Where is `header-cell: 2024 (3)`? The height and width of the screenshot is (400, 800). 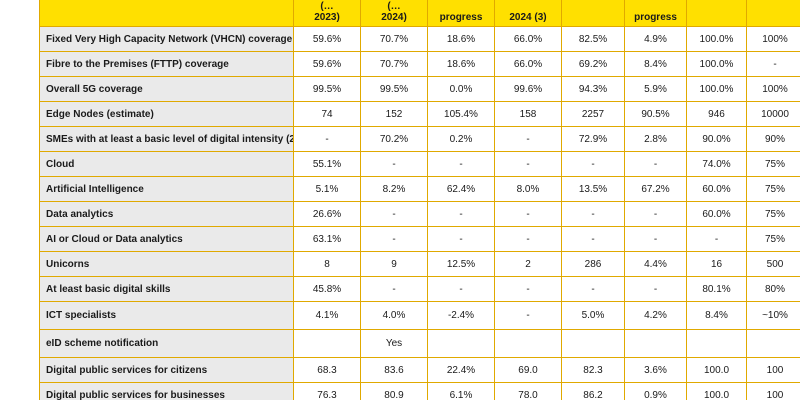 header-cell: 2024 (3) is located at coordinates (528, 13).